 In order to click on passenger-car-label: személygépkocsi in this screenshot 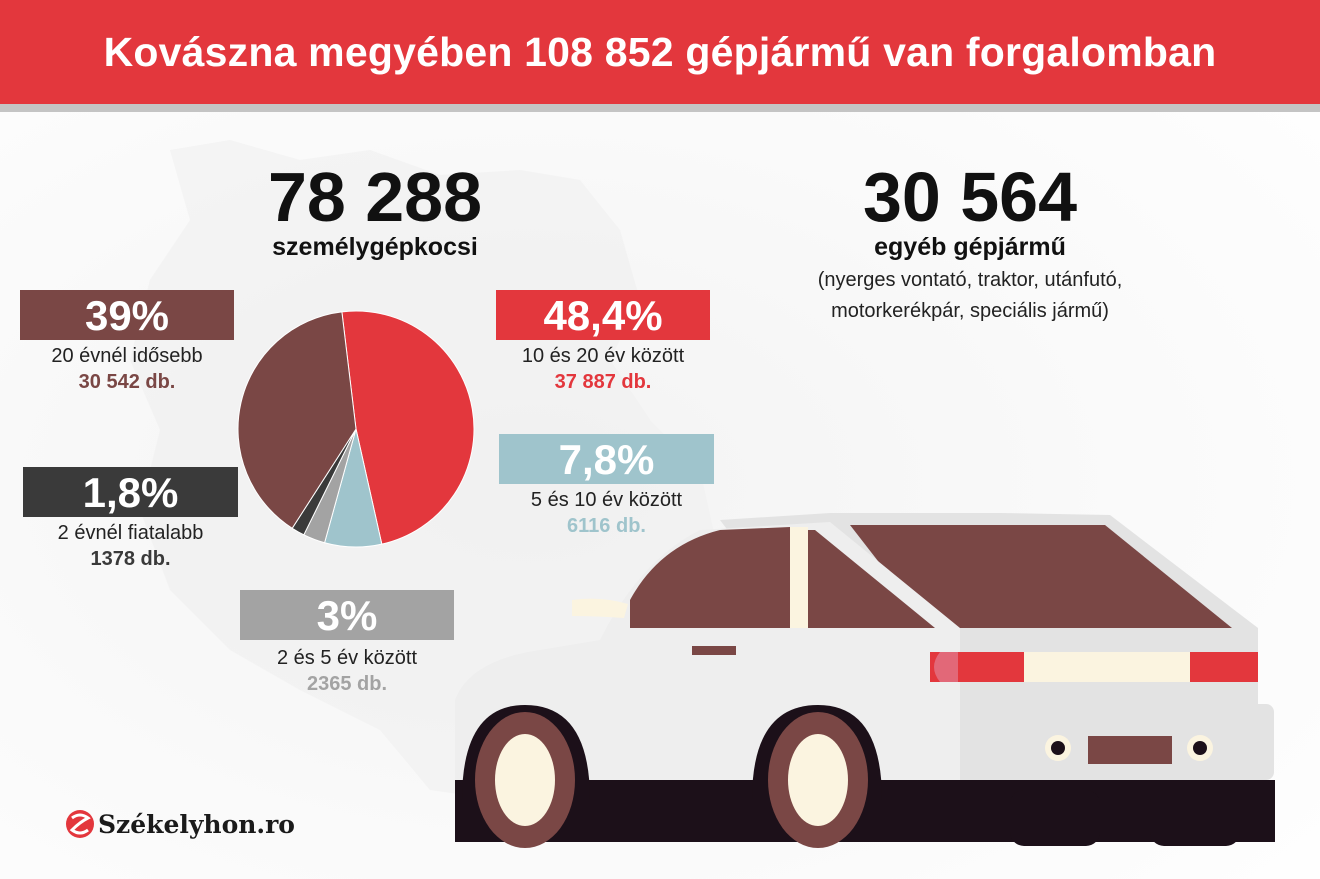, I will do `click(375, 247)`.